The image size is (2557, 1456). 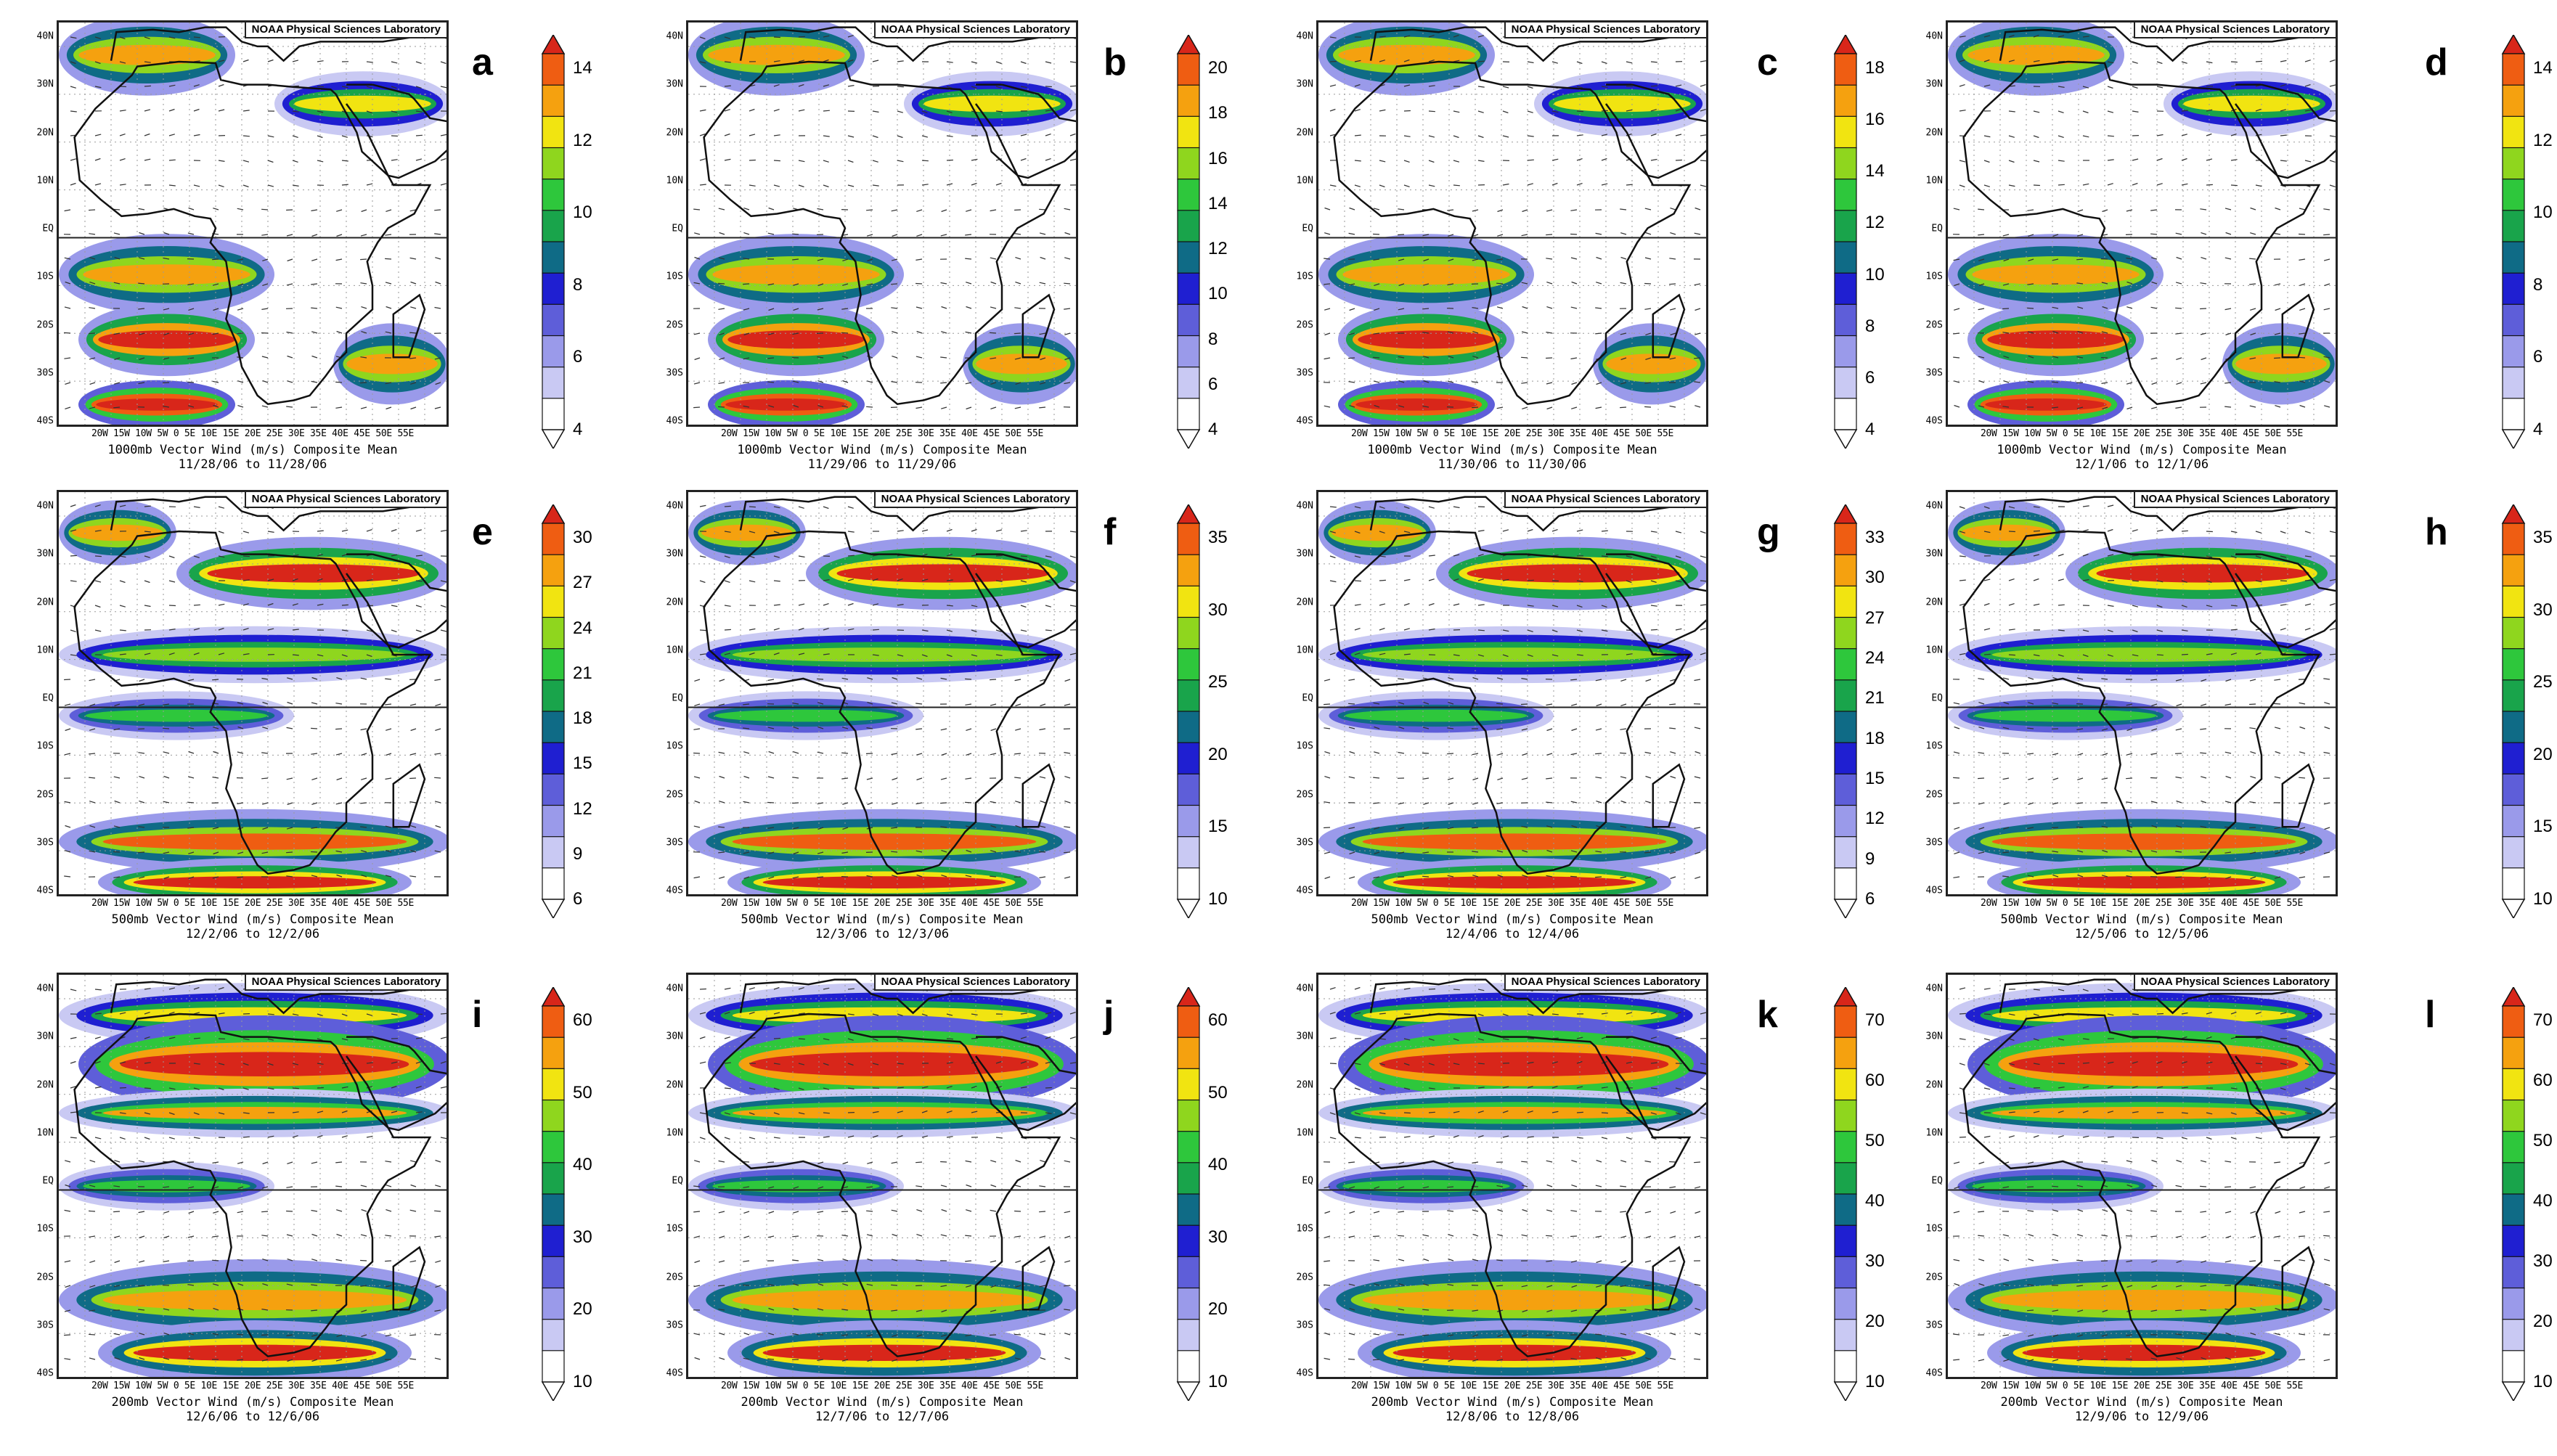 What do you see at coordinates (553, 242) in the screenshot?
I see `colorbar-scale` at bounding box center [553, 242].